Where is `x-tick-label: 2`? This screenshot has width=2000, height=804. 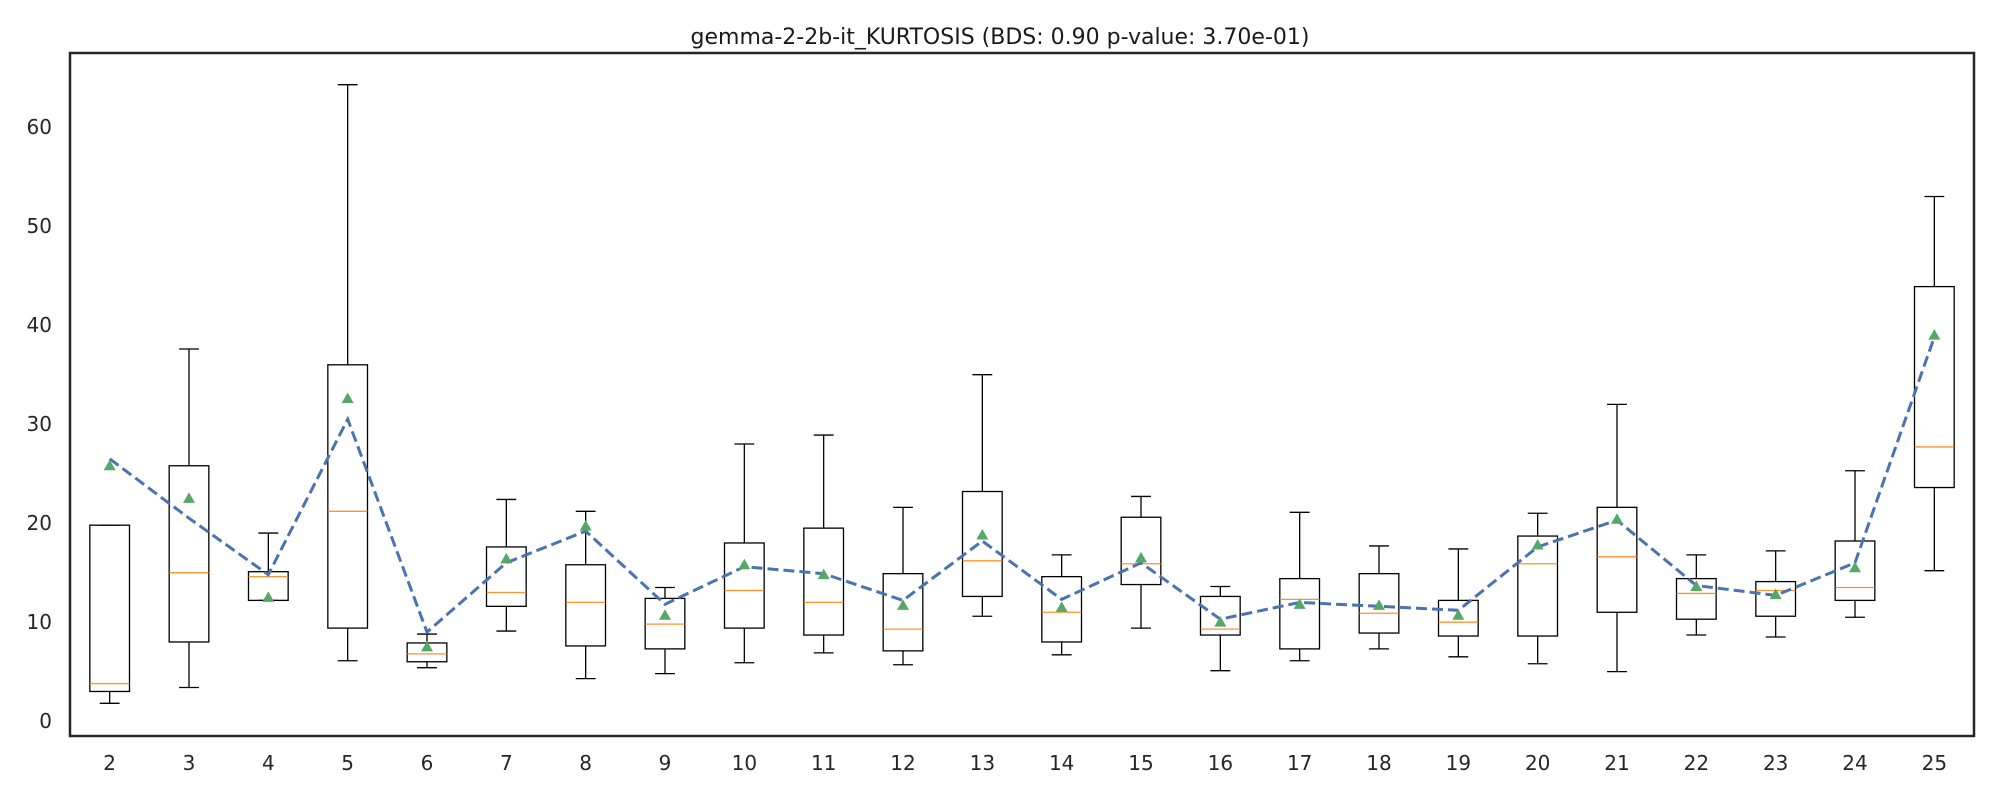
x-tick-label: 2 is located at coordinates (109, 763).